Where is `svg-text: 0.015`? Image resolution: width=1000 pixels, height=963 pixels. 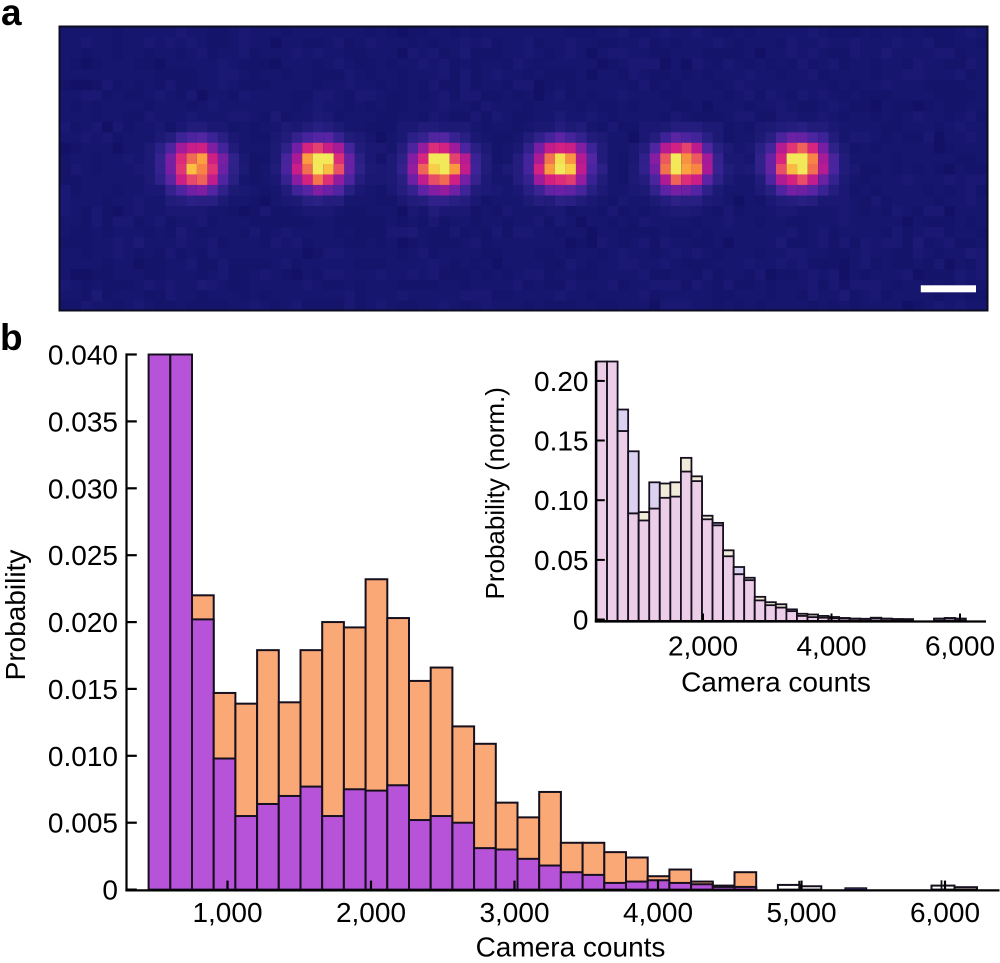
svg-text: 0.015 is located at coordinates (83, 689).